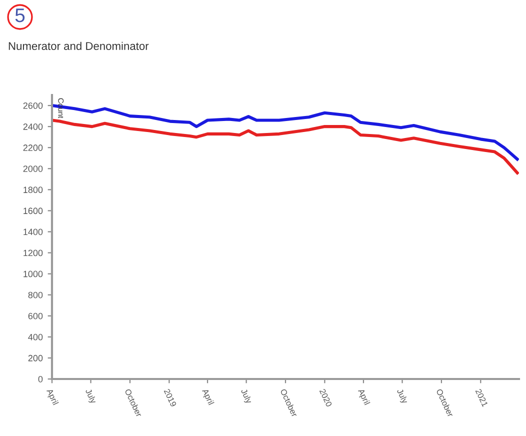 This screenshot has width=526, height=436. I want to click on y-tick-label: 0, so click(40, 379).